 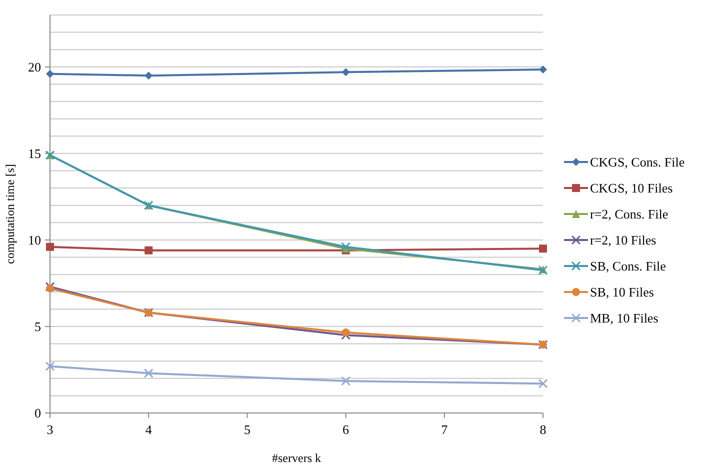 I want to click on y-tick-label: 10, so click(x=34, y=240).